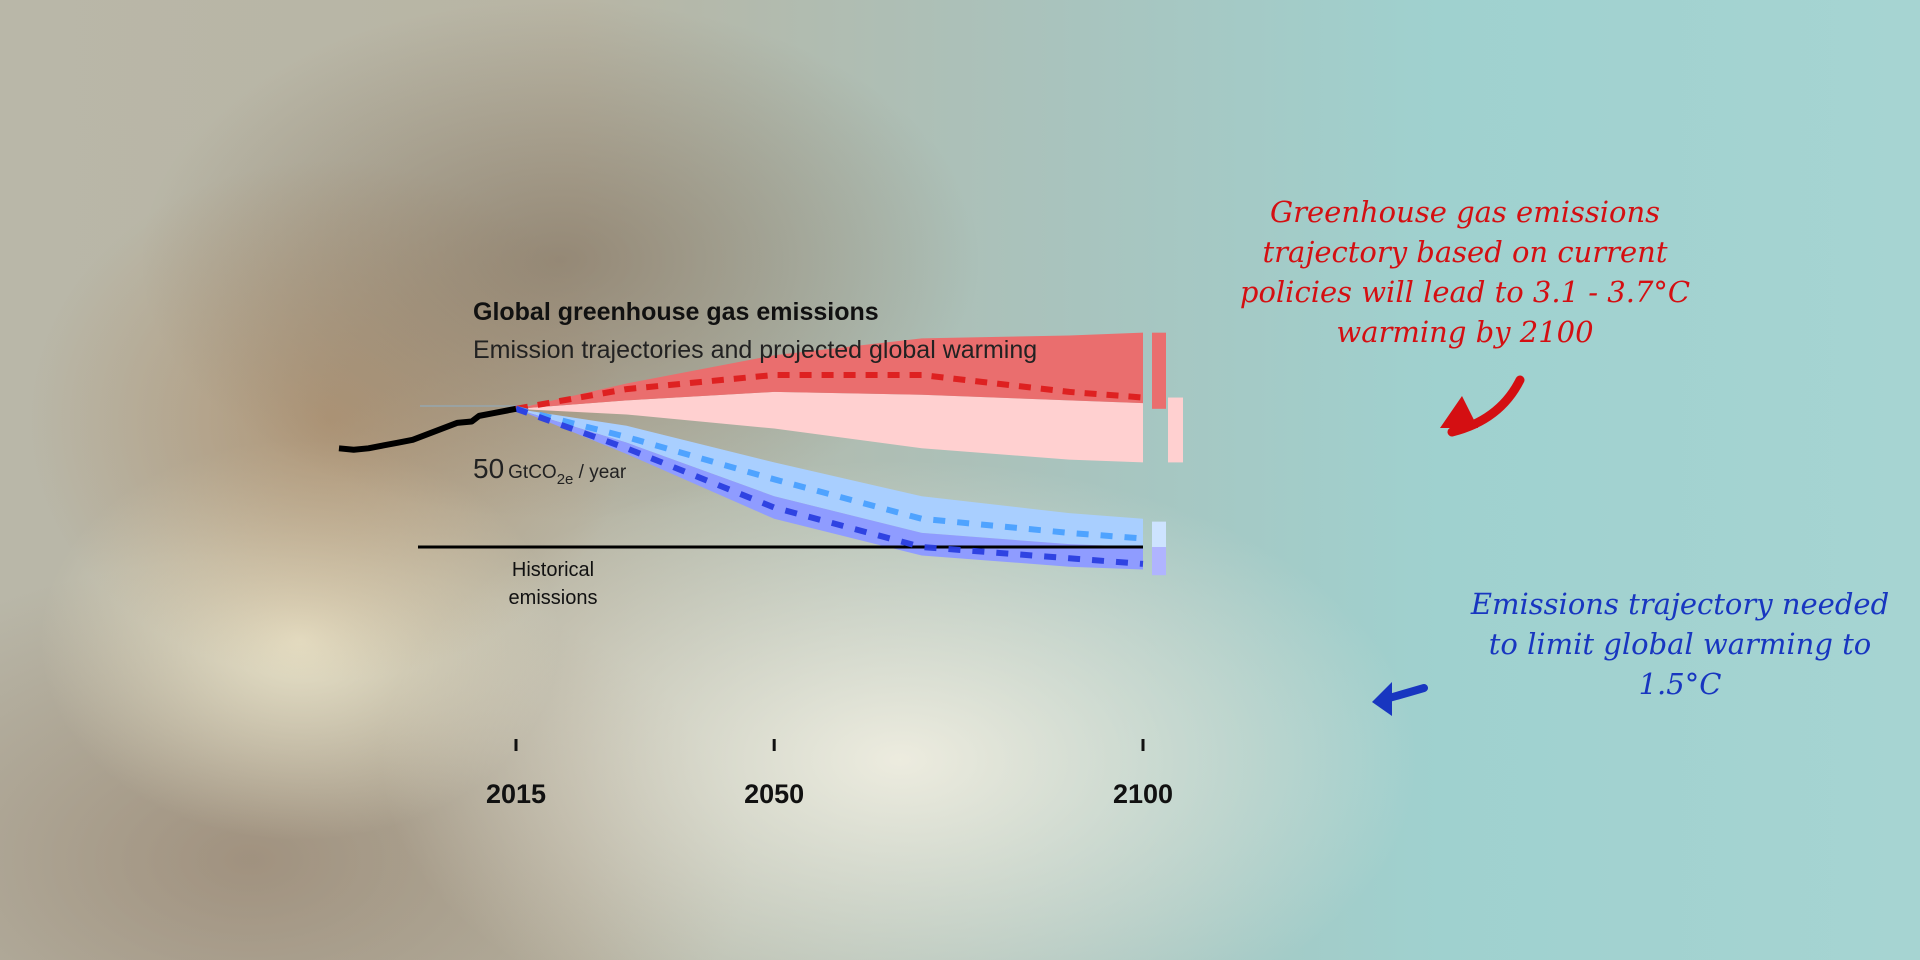 Image resolution: width=1920 pixels, height=960 pixels. What do you see at coordinates (1459, 412) in the screenshot?
I see `red-arrow-head-icon` at bounding box center [1459, 412].